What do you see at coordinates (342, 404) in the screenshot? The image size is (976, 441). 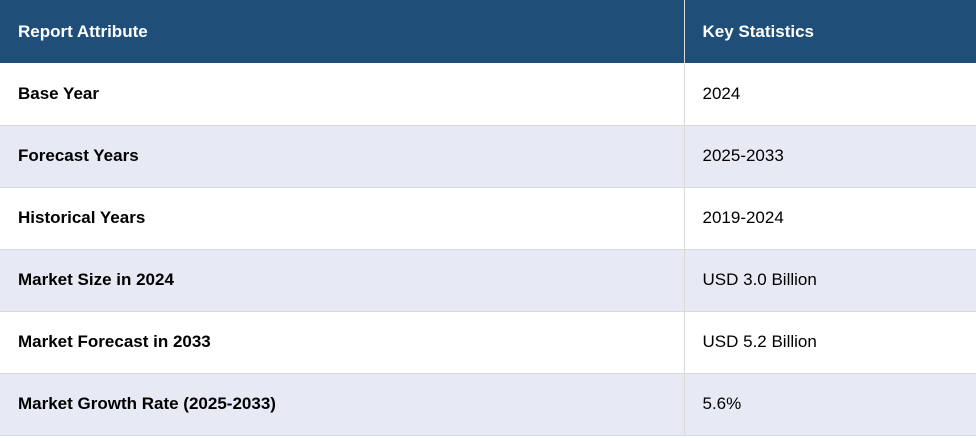 I see `attribute-cell: Market Growth Rate (2025-2033)` at bounding box center [342, 404].